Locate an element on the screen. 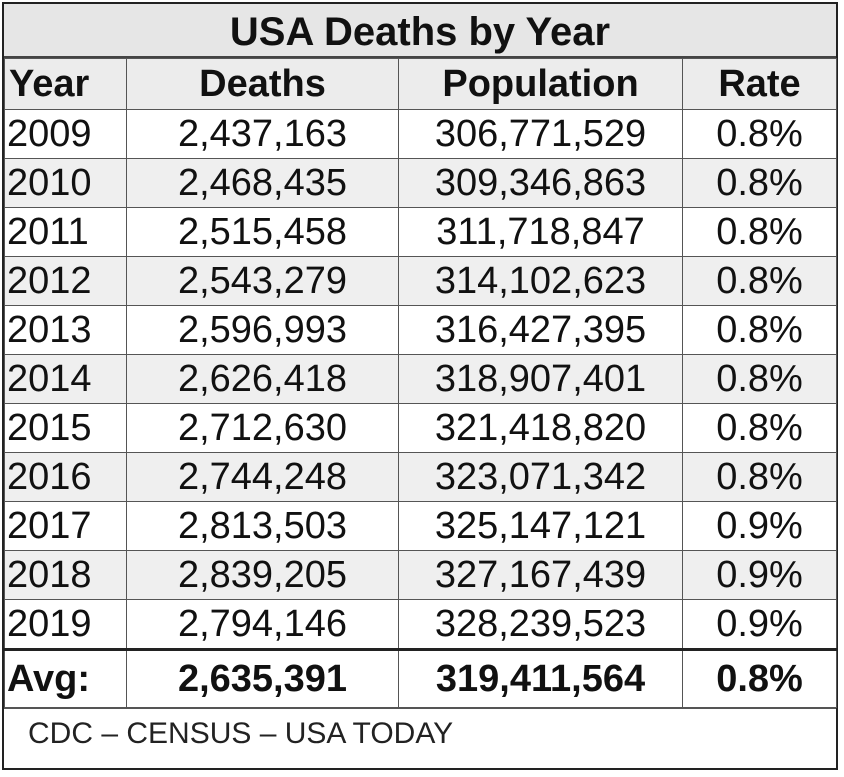  cell-year: 2015 is located at coordinates (65, 428).